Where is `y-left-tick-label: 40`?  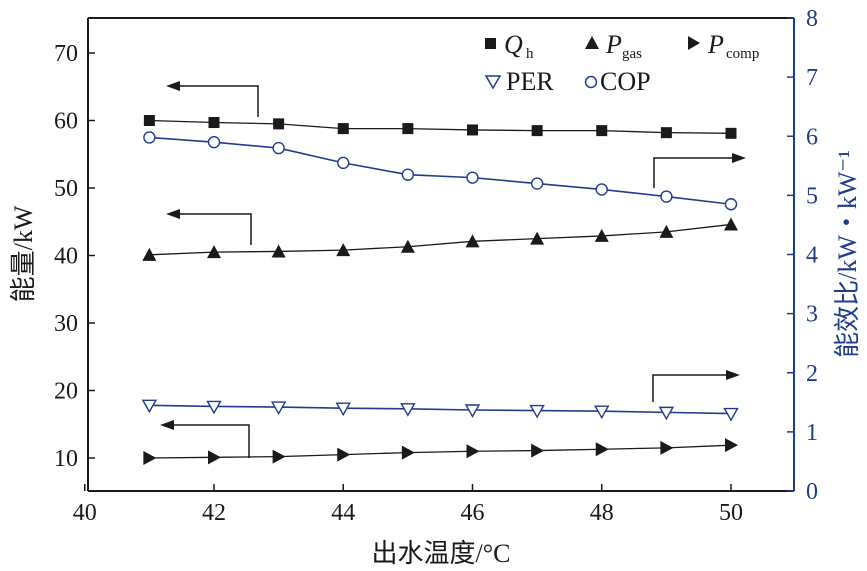 y-left-tick-label: 40 is located at coordinates (66, 257).